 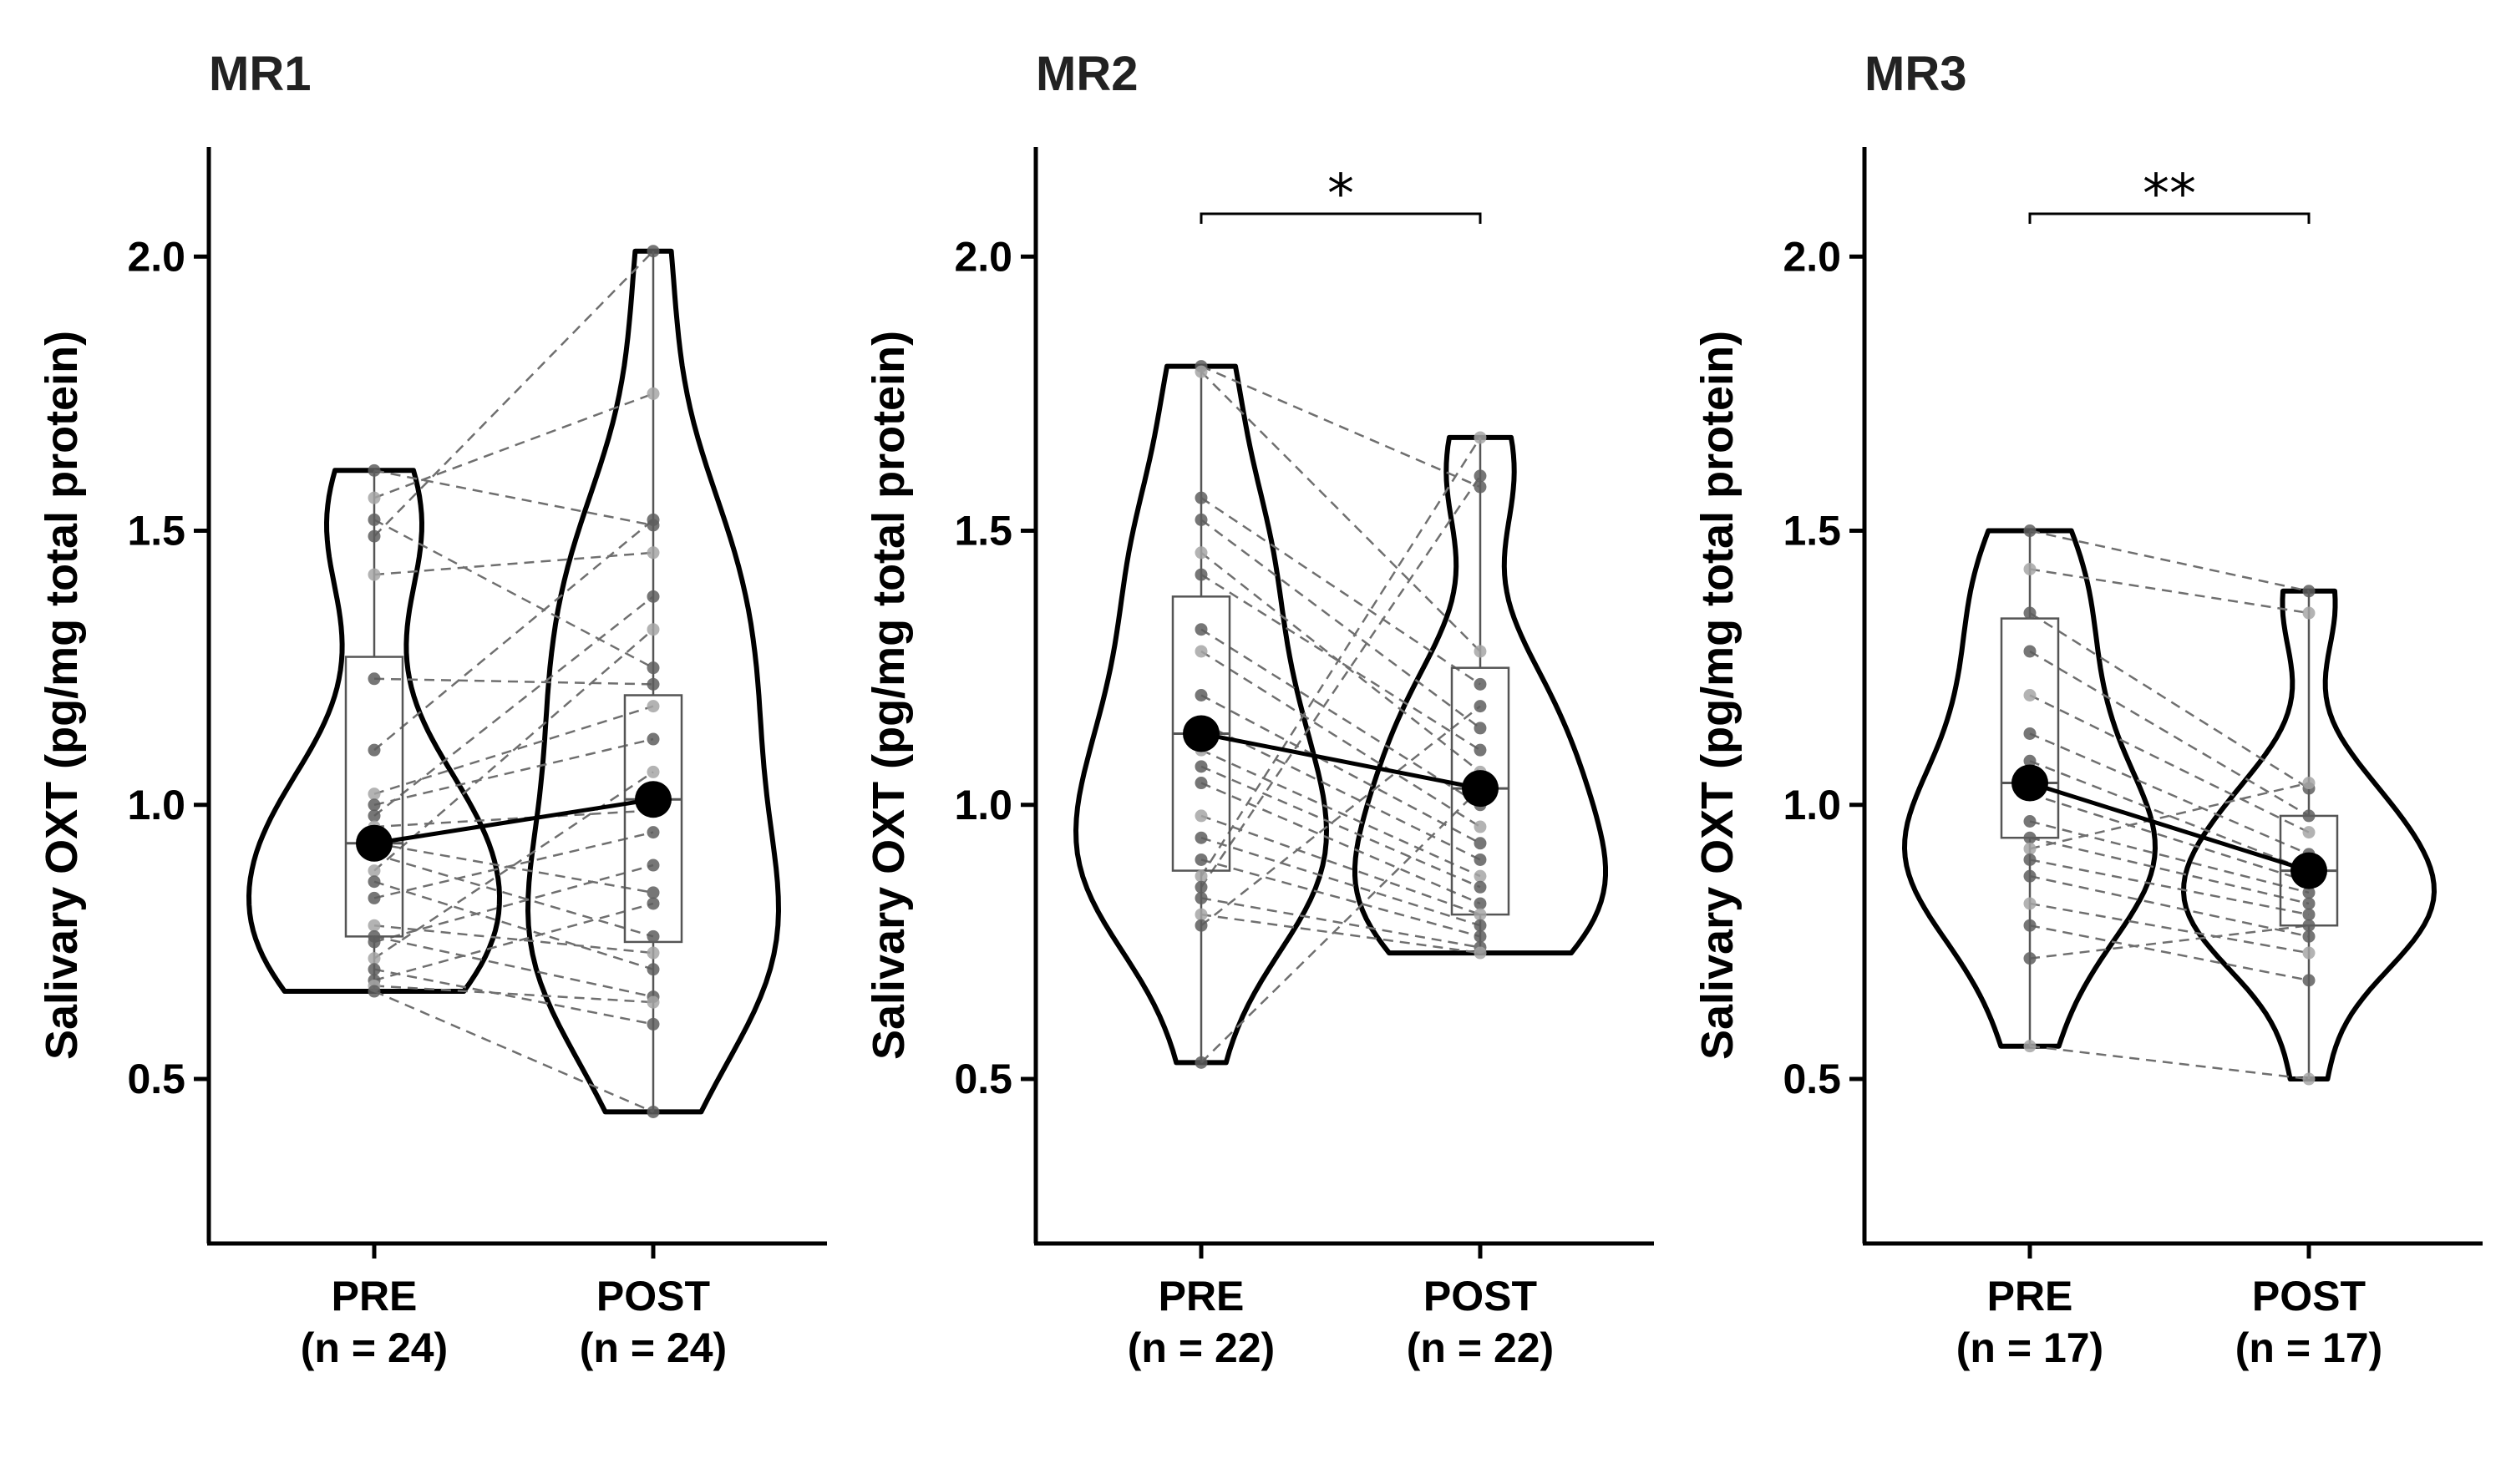 I want to click on significance-label: **, so click(x=2169, y=194).